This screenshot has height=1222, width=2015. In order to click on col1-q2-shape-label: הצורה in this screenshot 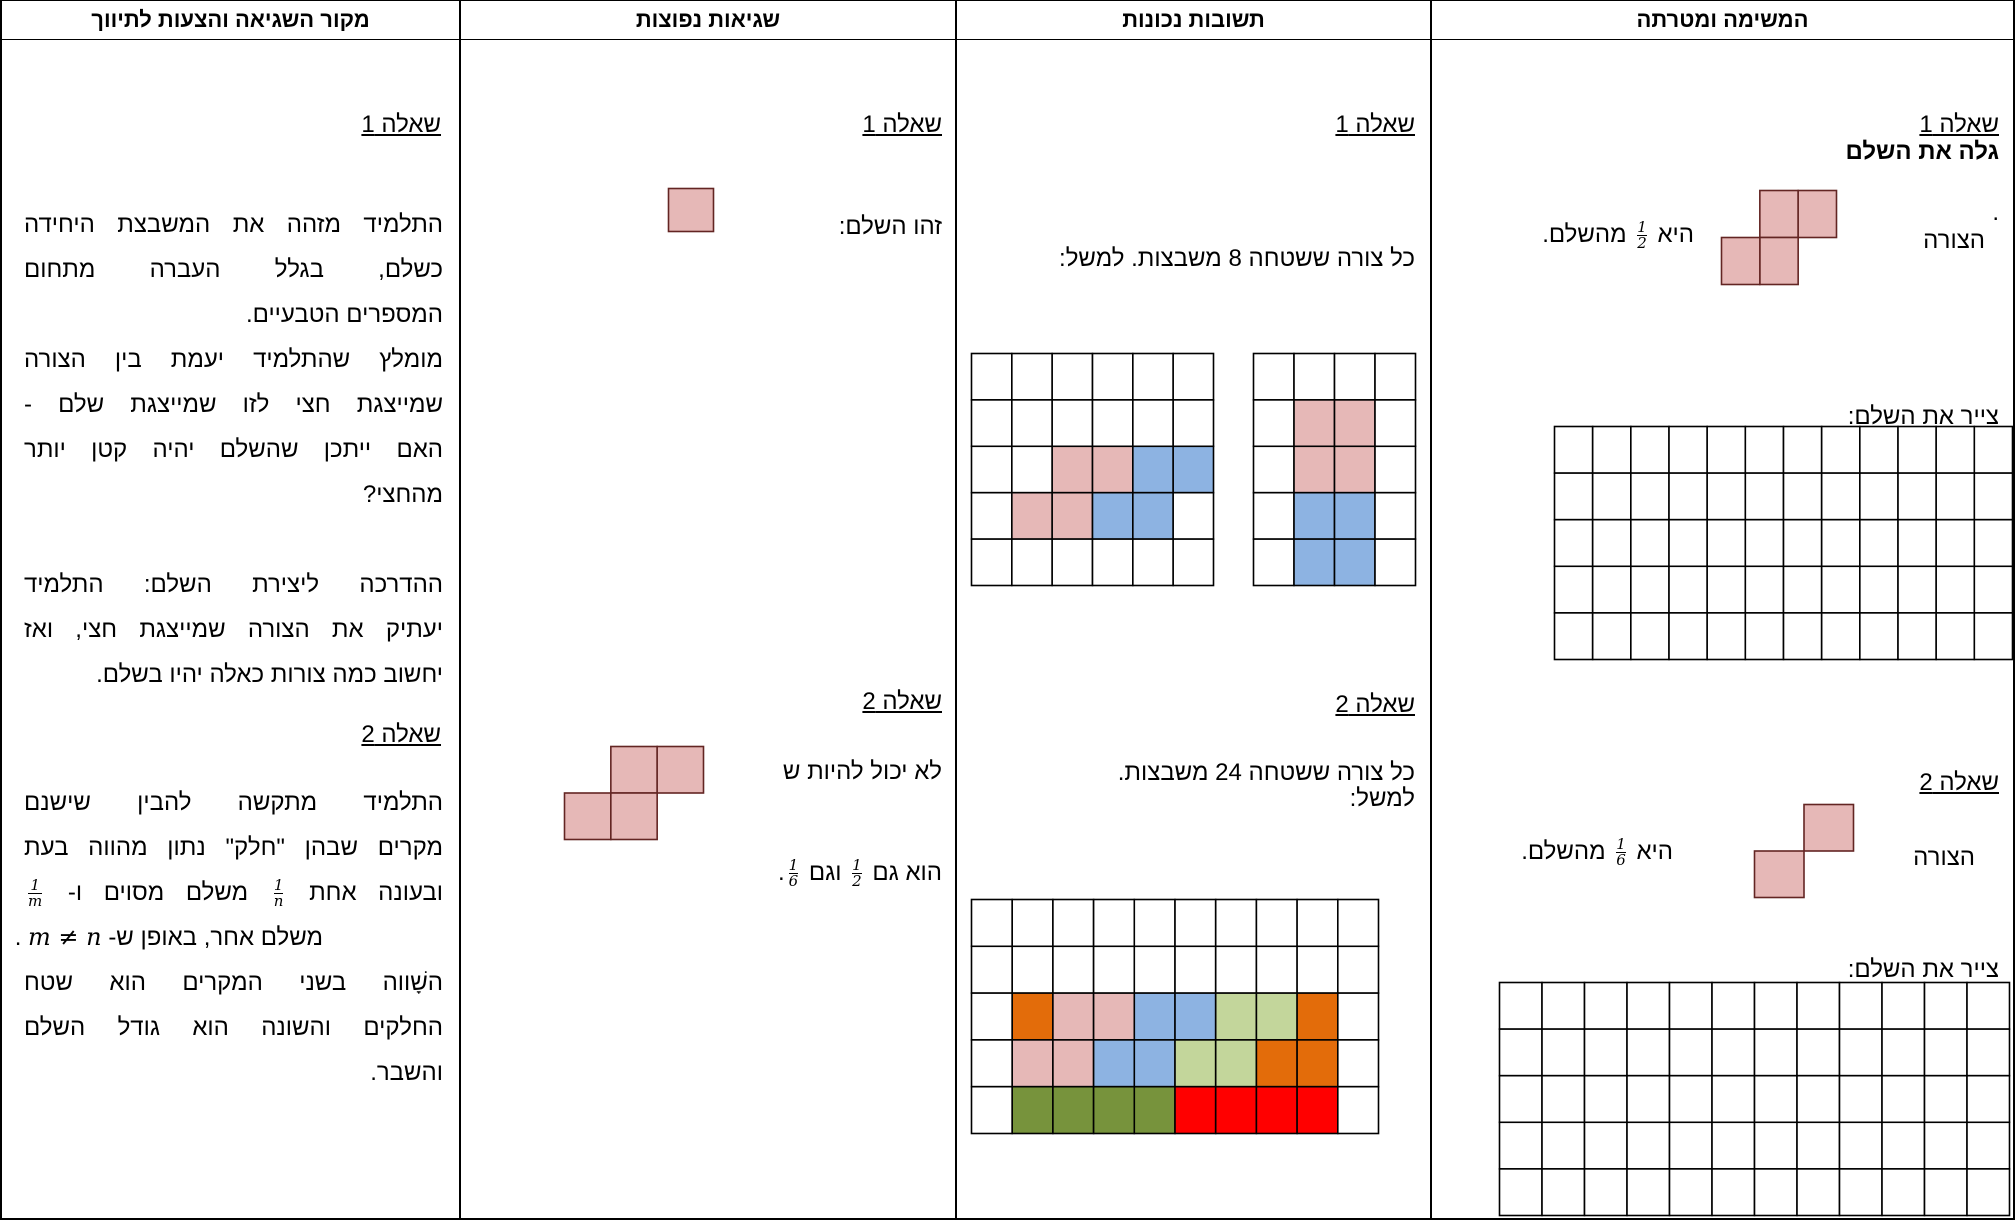, I will do `click(1944, 857)`.